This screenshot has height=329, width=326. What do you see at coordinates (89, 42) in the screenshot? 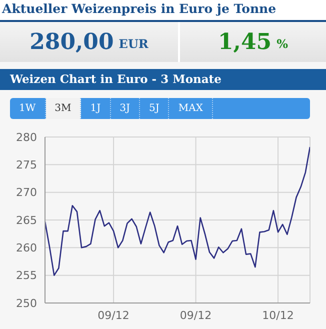
I see `text: 280,00 EUR` at bounding box center [89, 42].